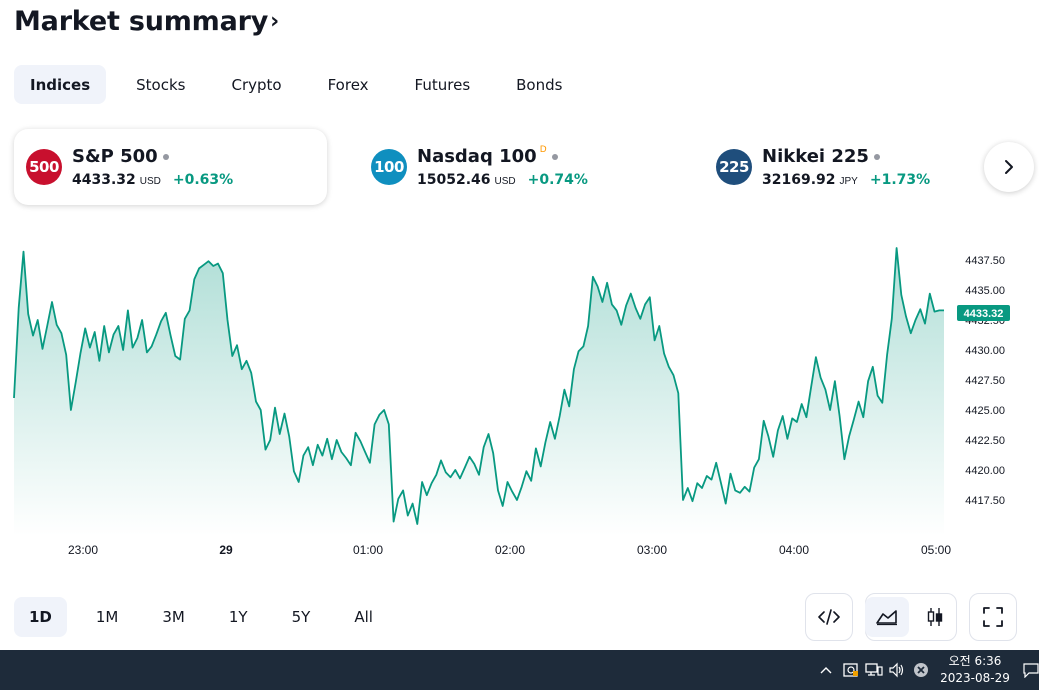  What do you see at coordinates (874, 670) in the screenshot?
I see `network-icon` at bounding box center [874, 670].